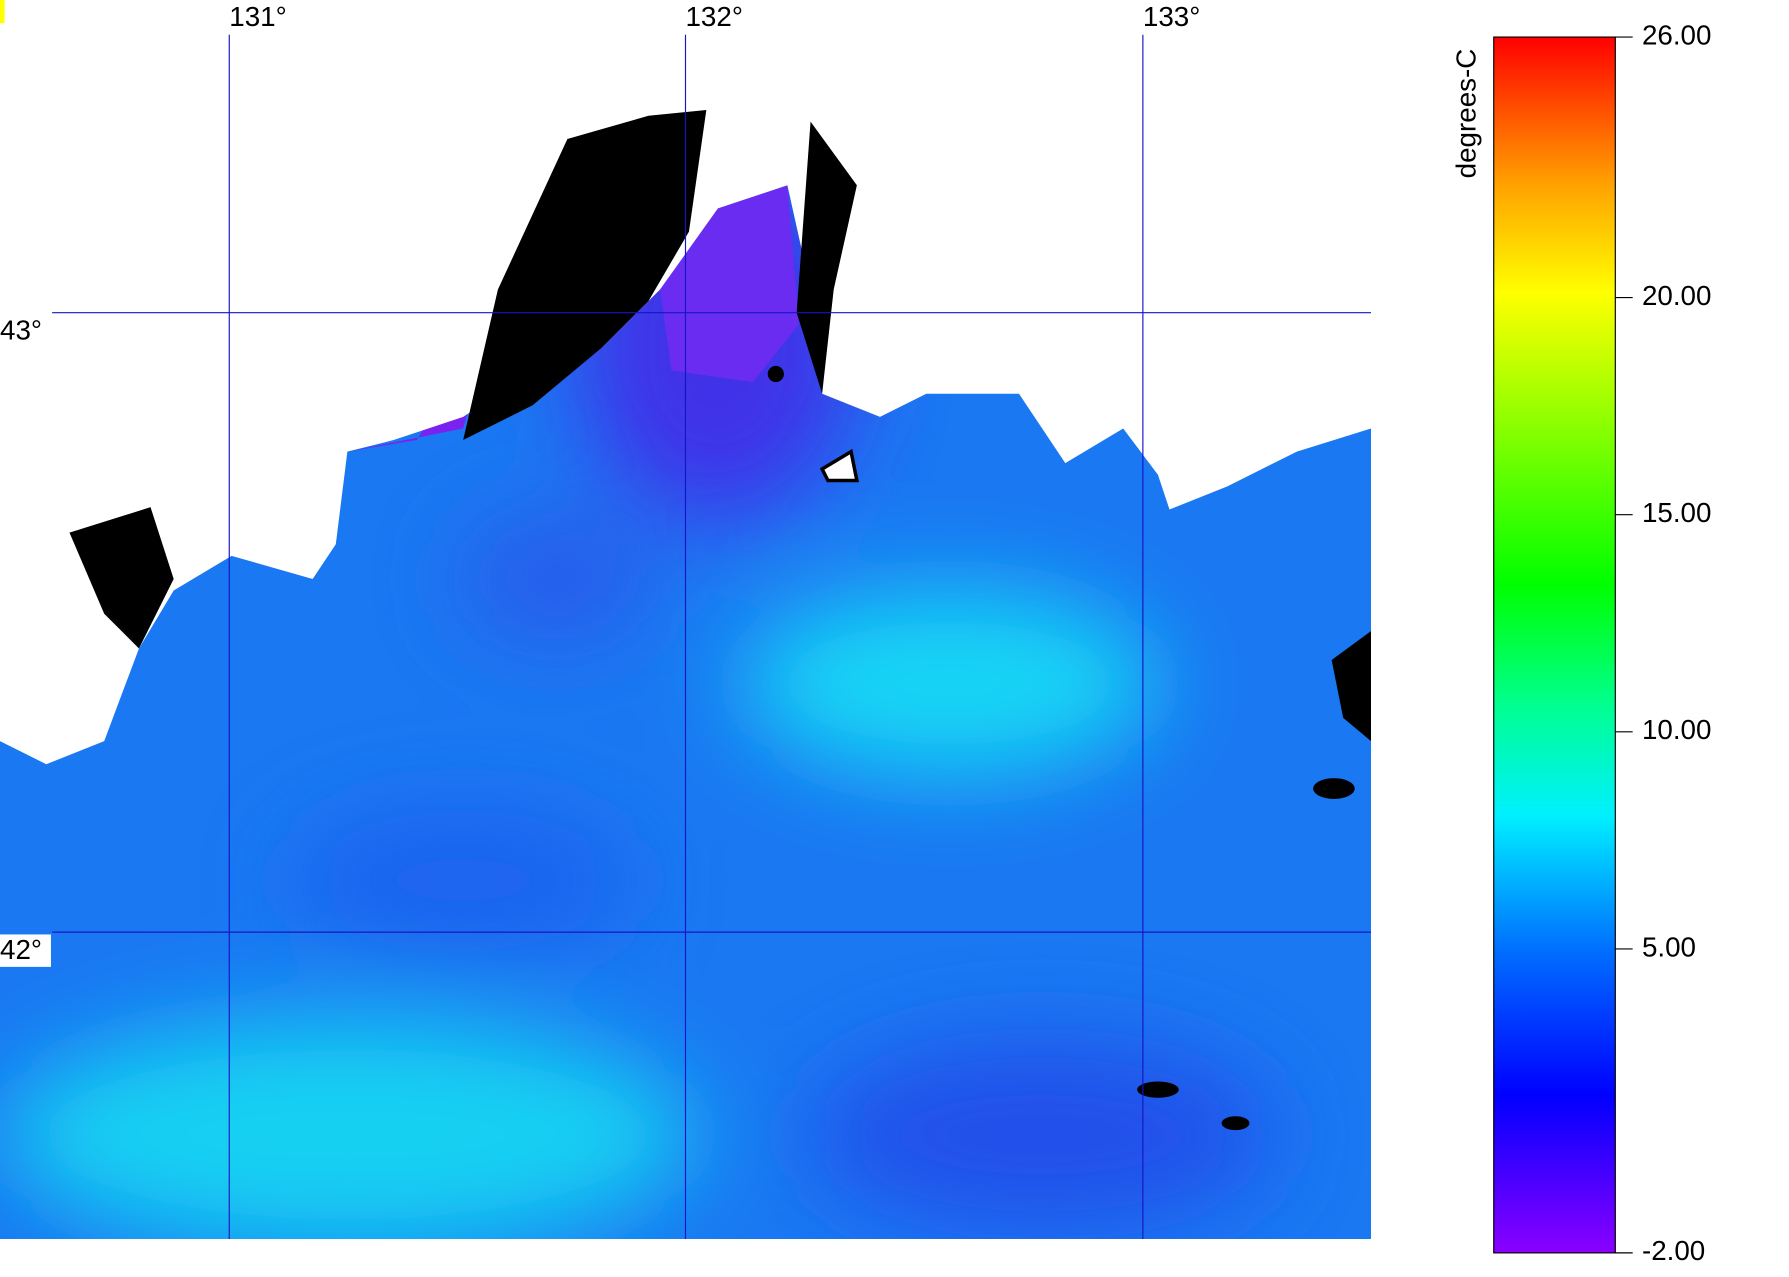 This screenshot has width=1789, height=1277. What do you see at coordinates (1673, 1250) in the screenshot?
I see `colorbar-tick-label: -2.00` at bounding box center [1673, 1250].